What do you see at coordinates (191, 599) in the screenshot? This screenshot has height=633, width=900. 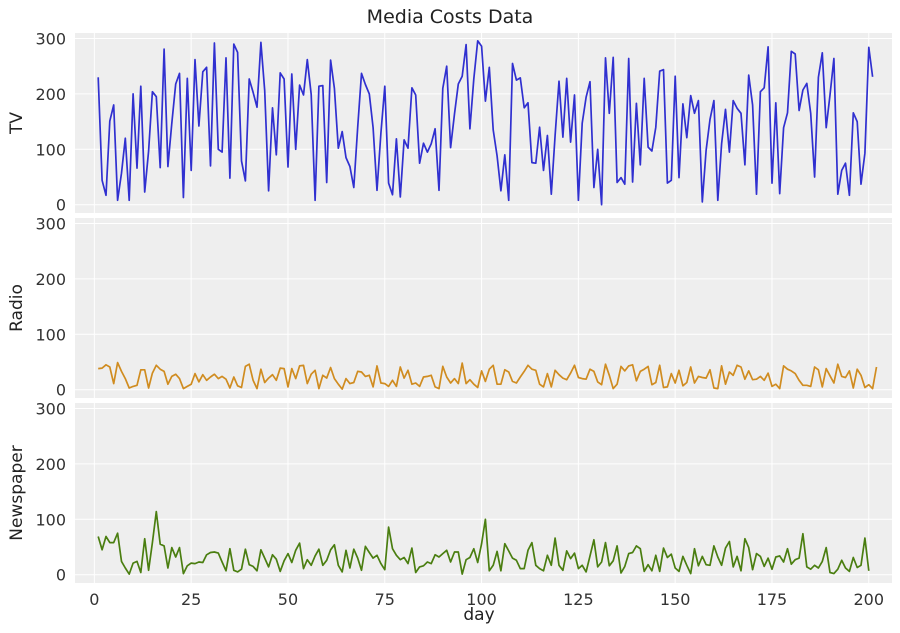 I see `x-tick-label: 25` at bounding box center [191, 599].